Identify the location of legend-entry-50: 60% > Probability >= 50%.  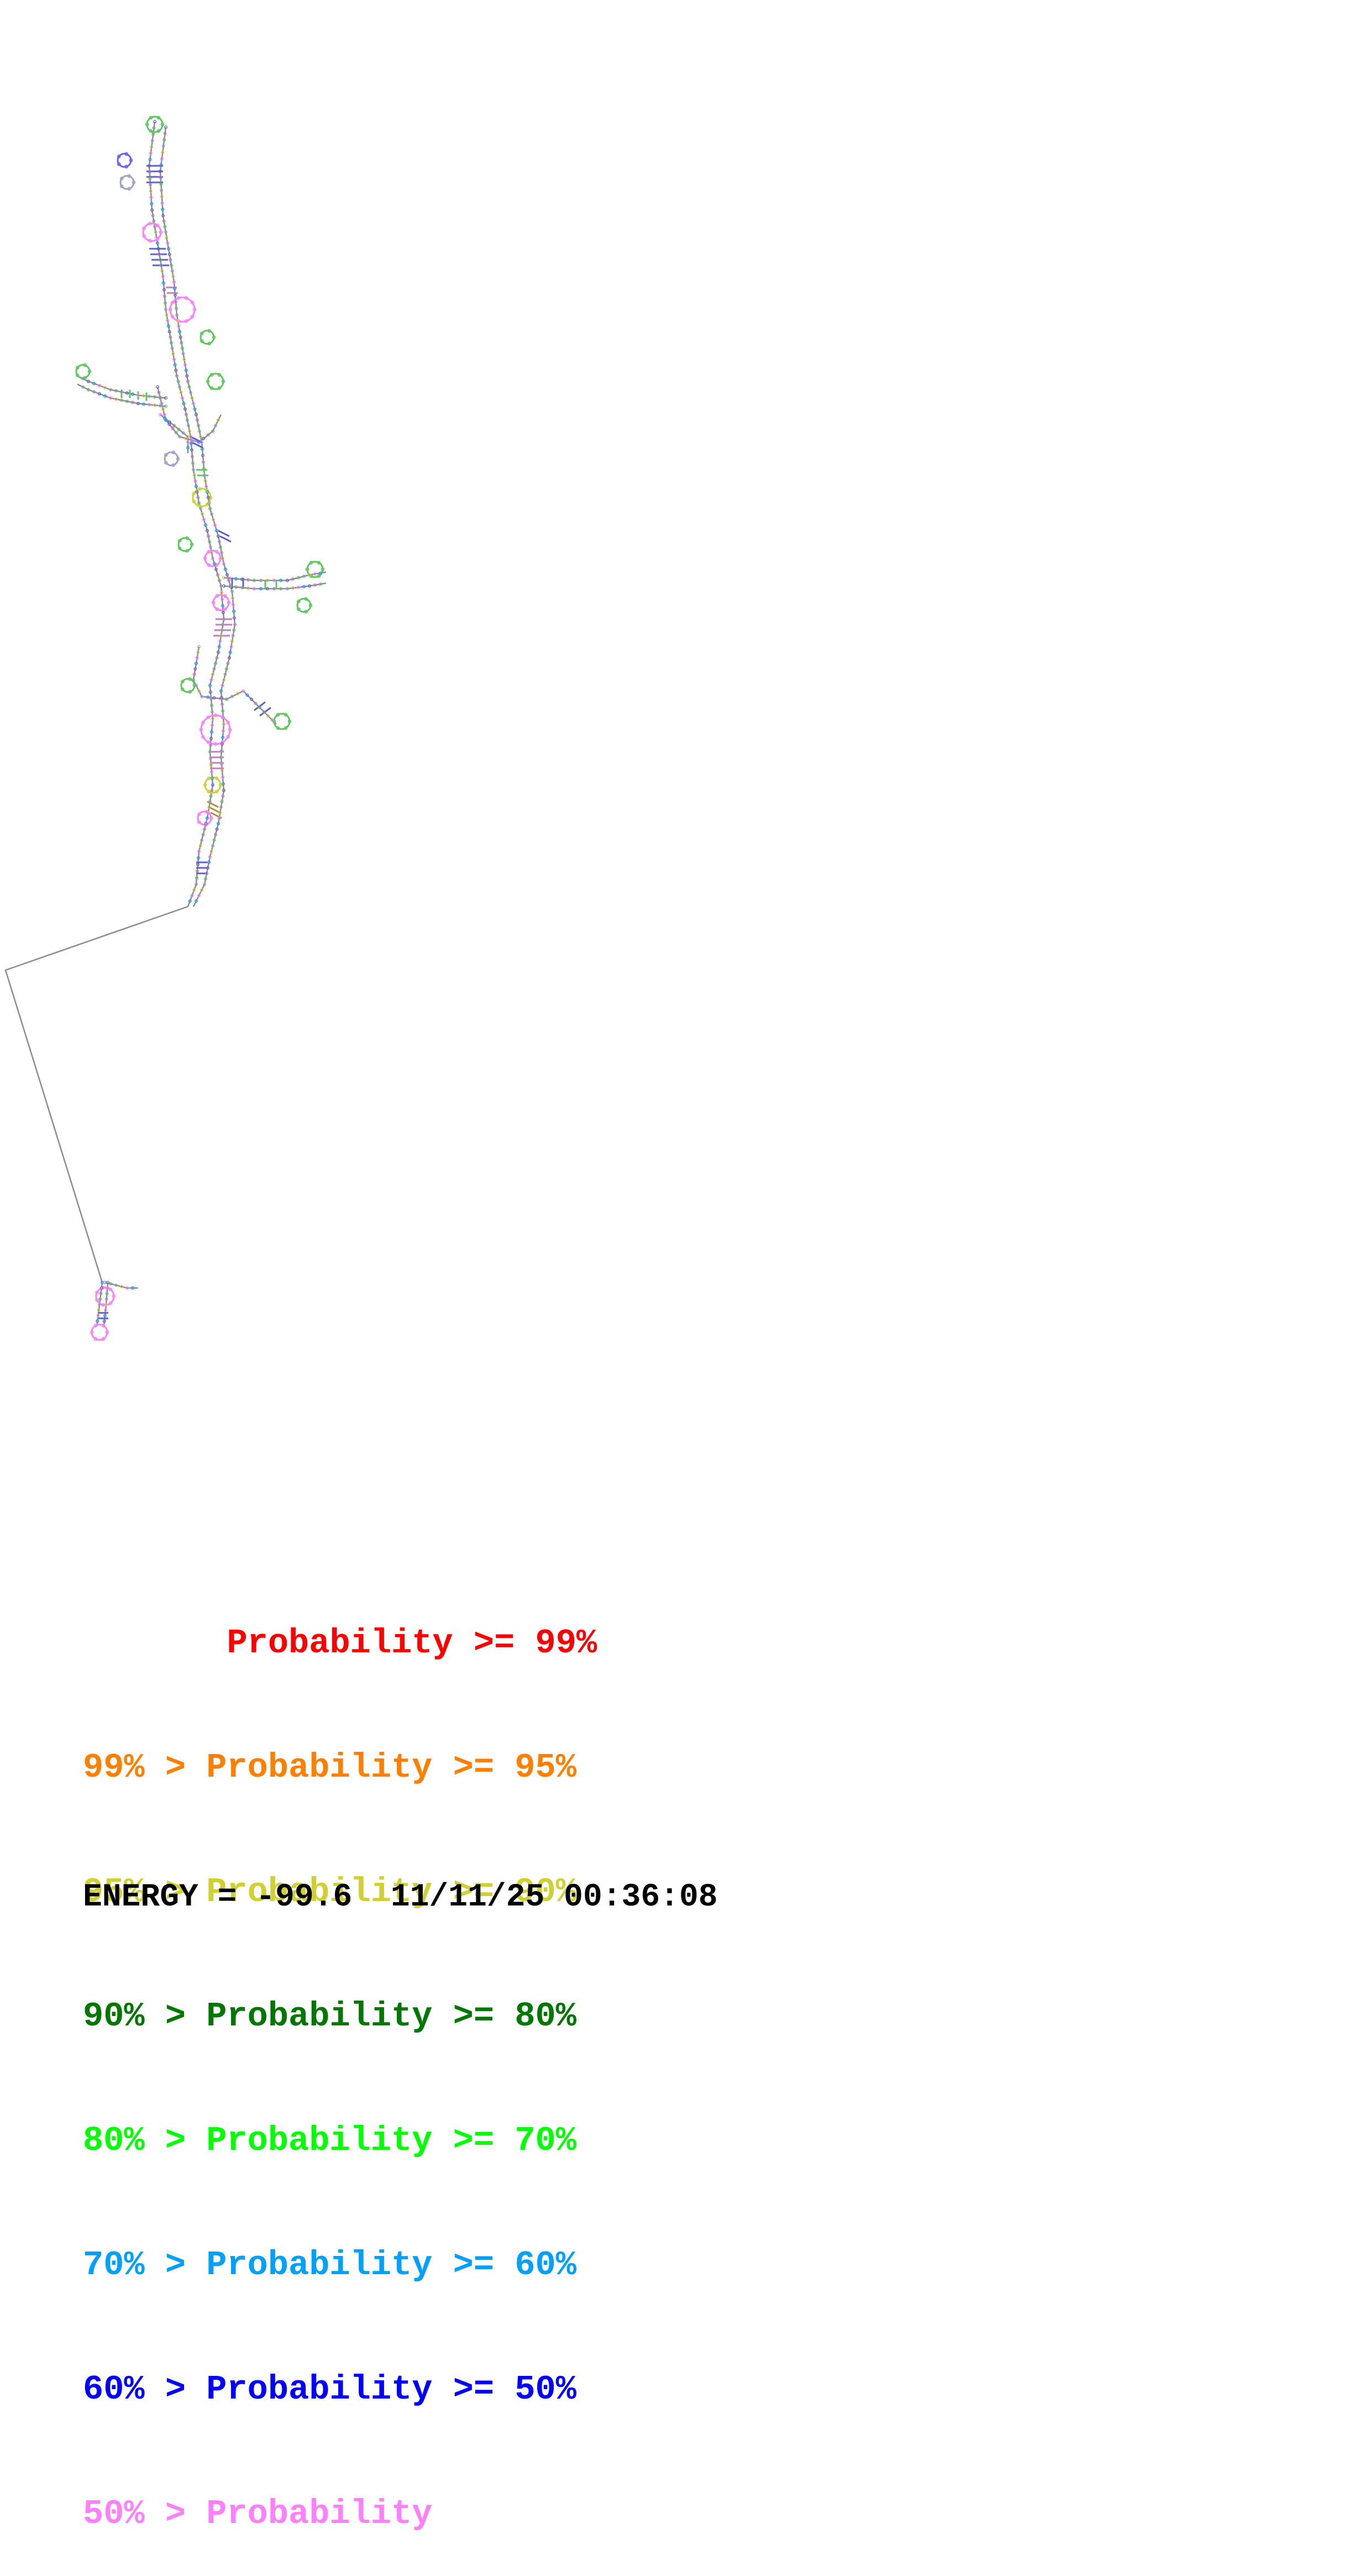
(330, 2389).